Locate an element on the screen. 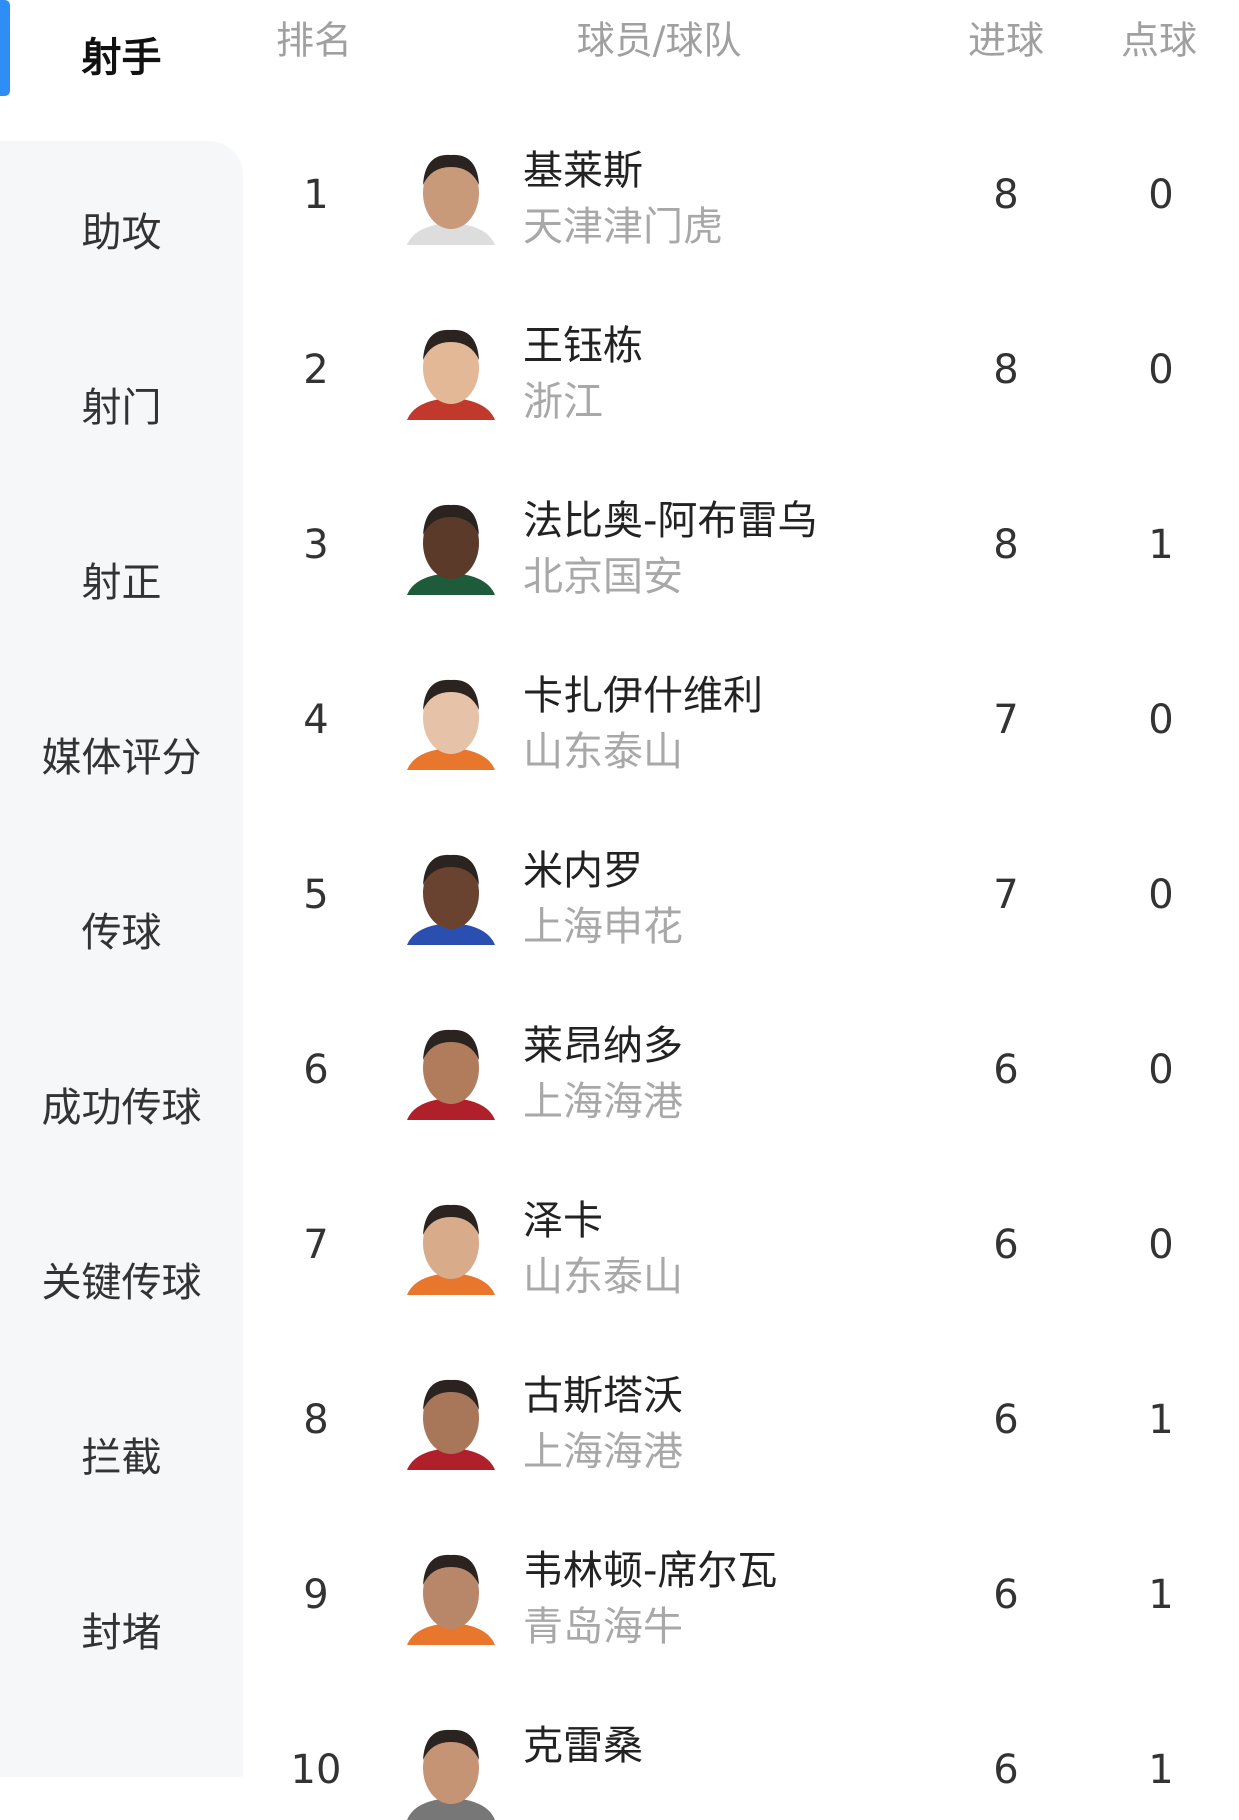  rank: 8 is located at coordinates (316, 1420).